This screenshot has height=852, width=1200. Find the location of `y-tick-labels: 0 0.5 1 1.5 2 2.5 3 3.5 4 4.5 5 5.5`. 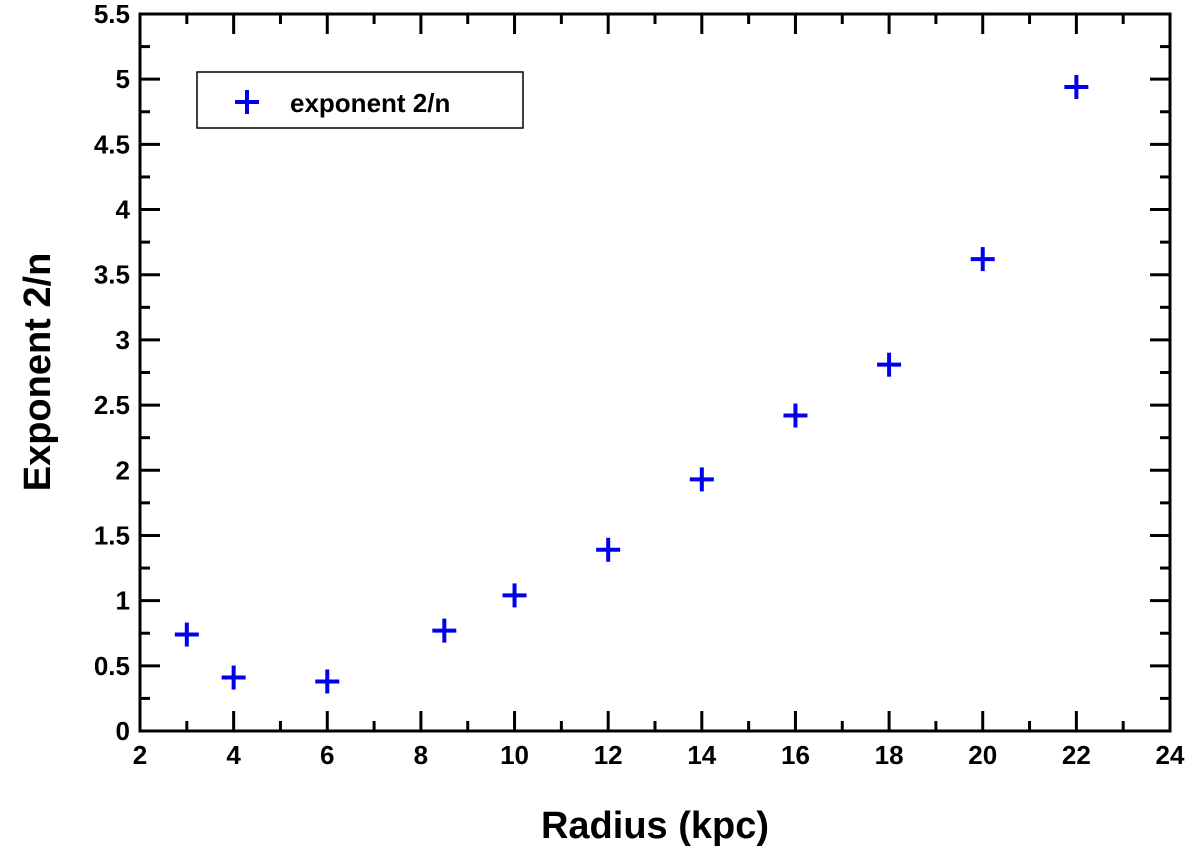

y-tick-labels: 0 0.5 1 1.5 2 2.5 3 3.5 4 4.5 5 5.5 is located at coordinates (112, 373).